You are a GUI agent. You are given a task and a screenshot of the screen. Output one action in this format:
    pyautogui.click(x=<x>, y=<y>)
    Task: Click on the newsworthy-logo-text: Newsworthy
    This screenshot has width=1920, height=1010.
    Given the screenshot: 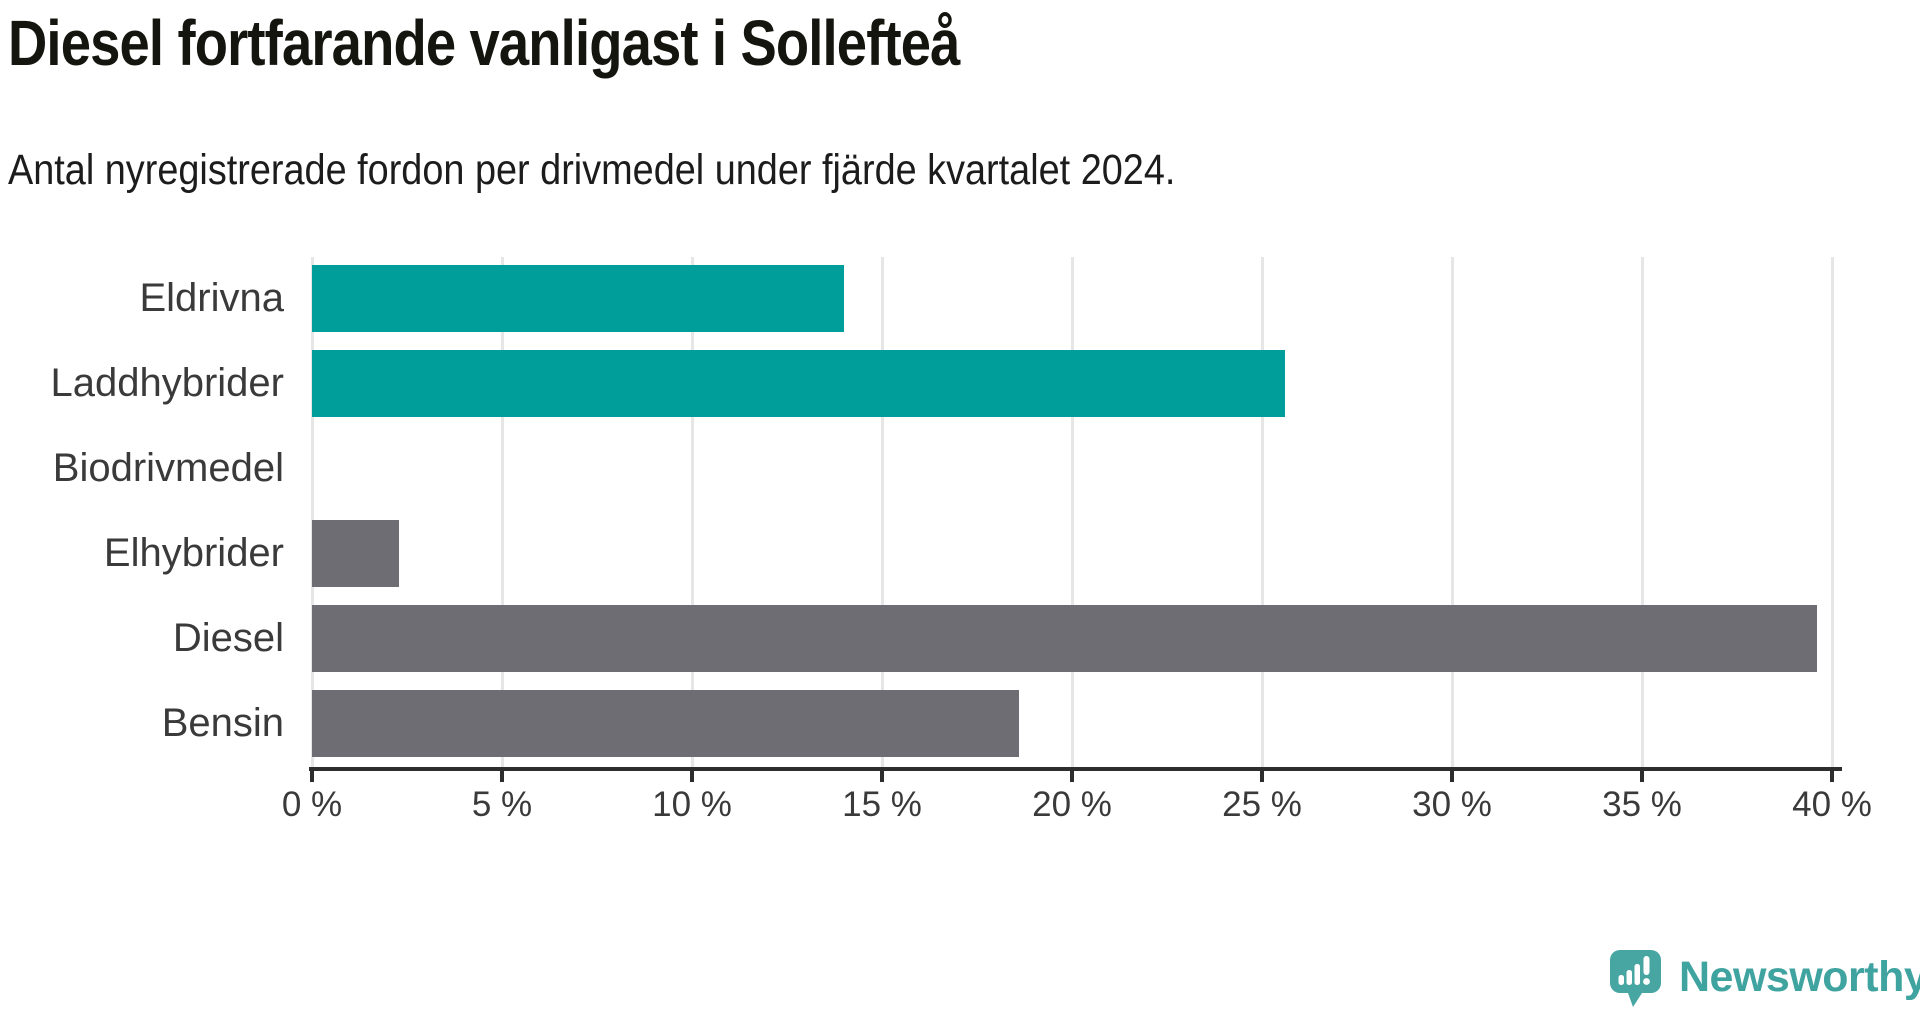 What is the action you would take?
    pyautogui.click(x=1799, y=977)
    